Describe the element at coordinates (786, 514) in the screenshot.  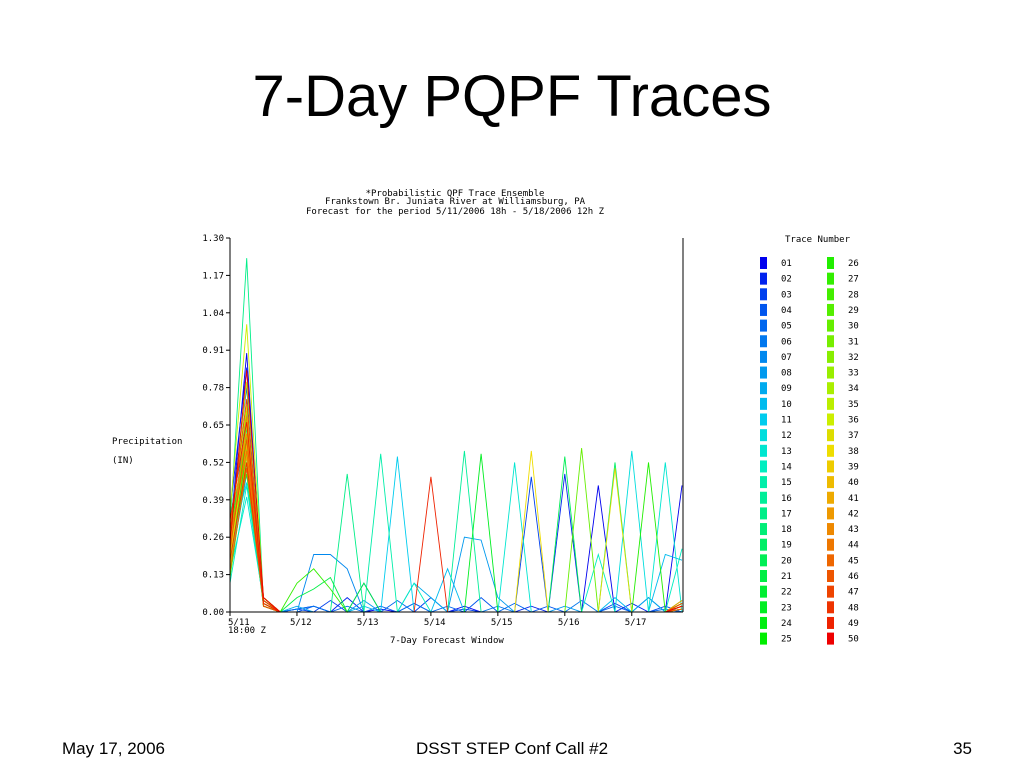
I see `legend-label-17: 17` at that location.